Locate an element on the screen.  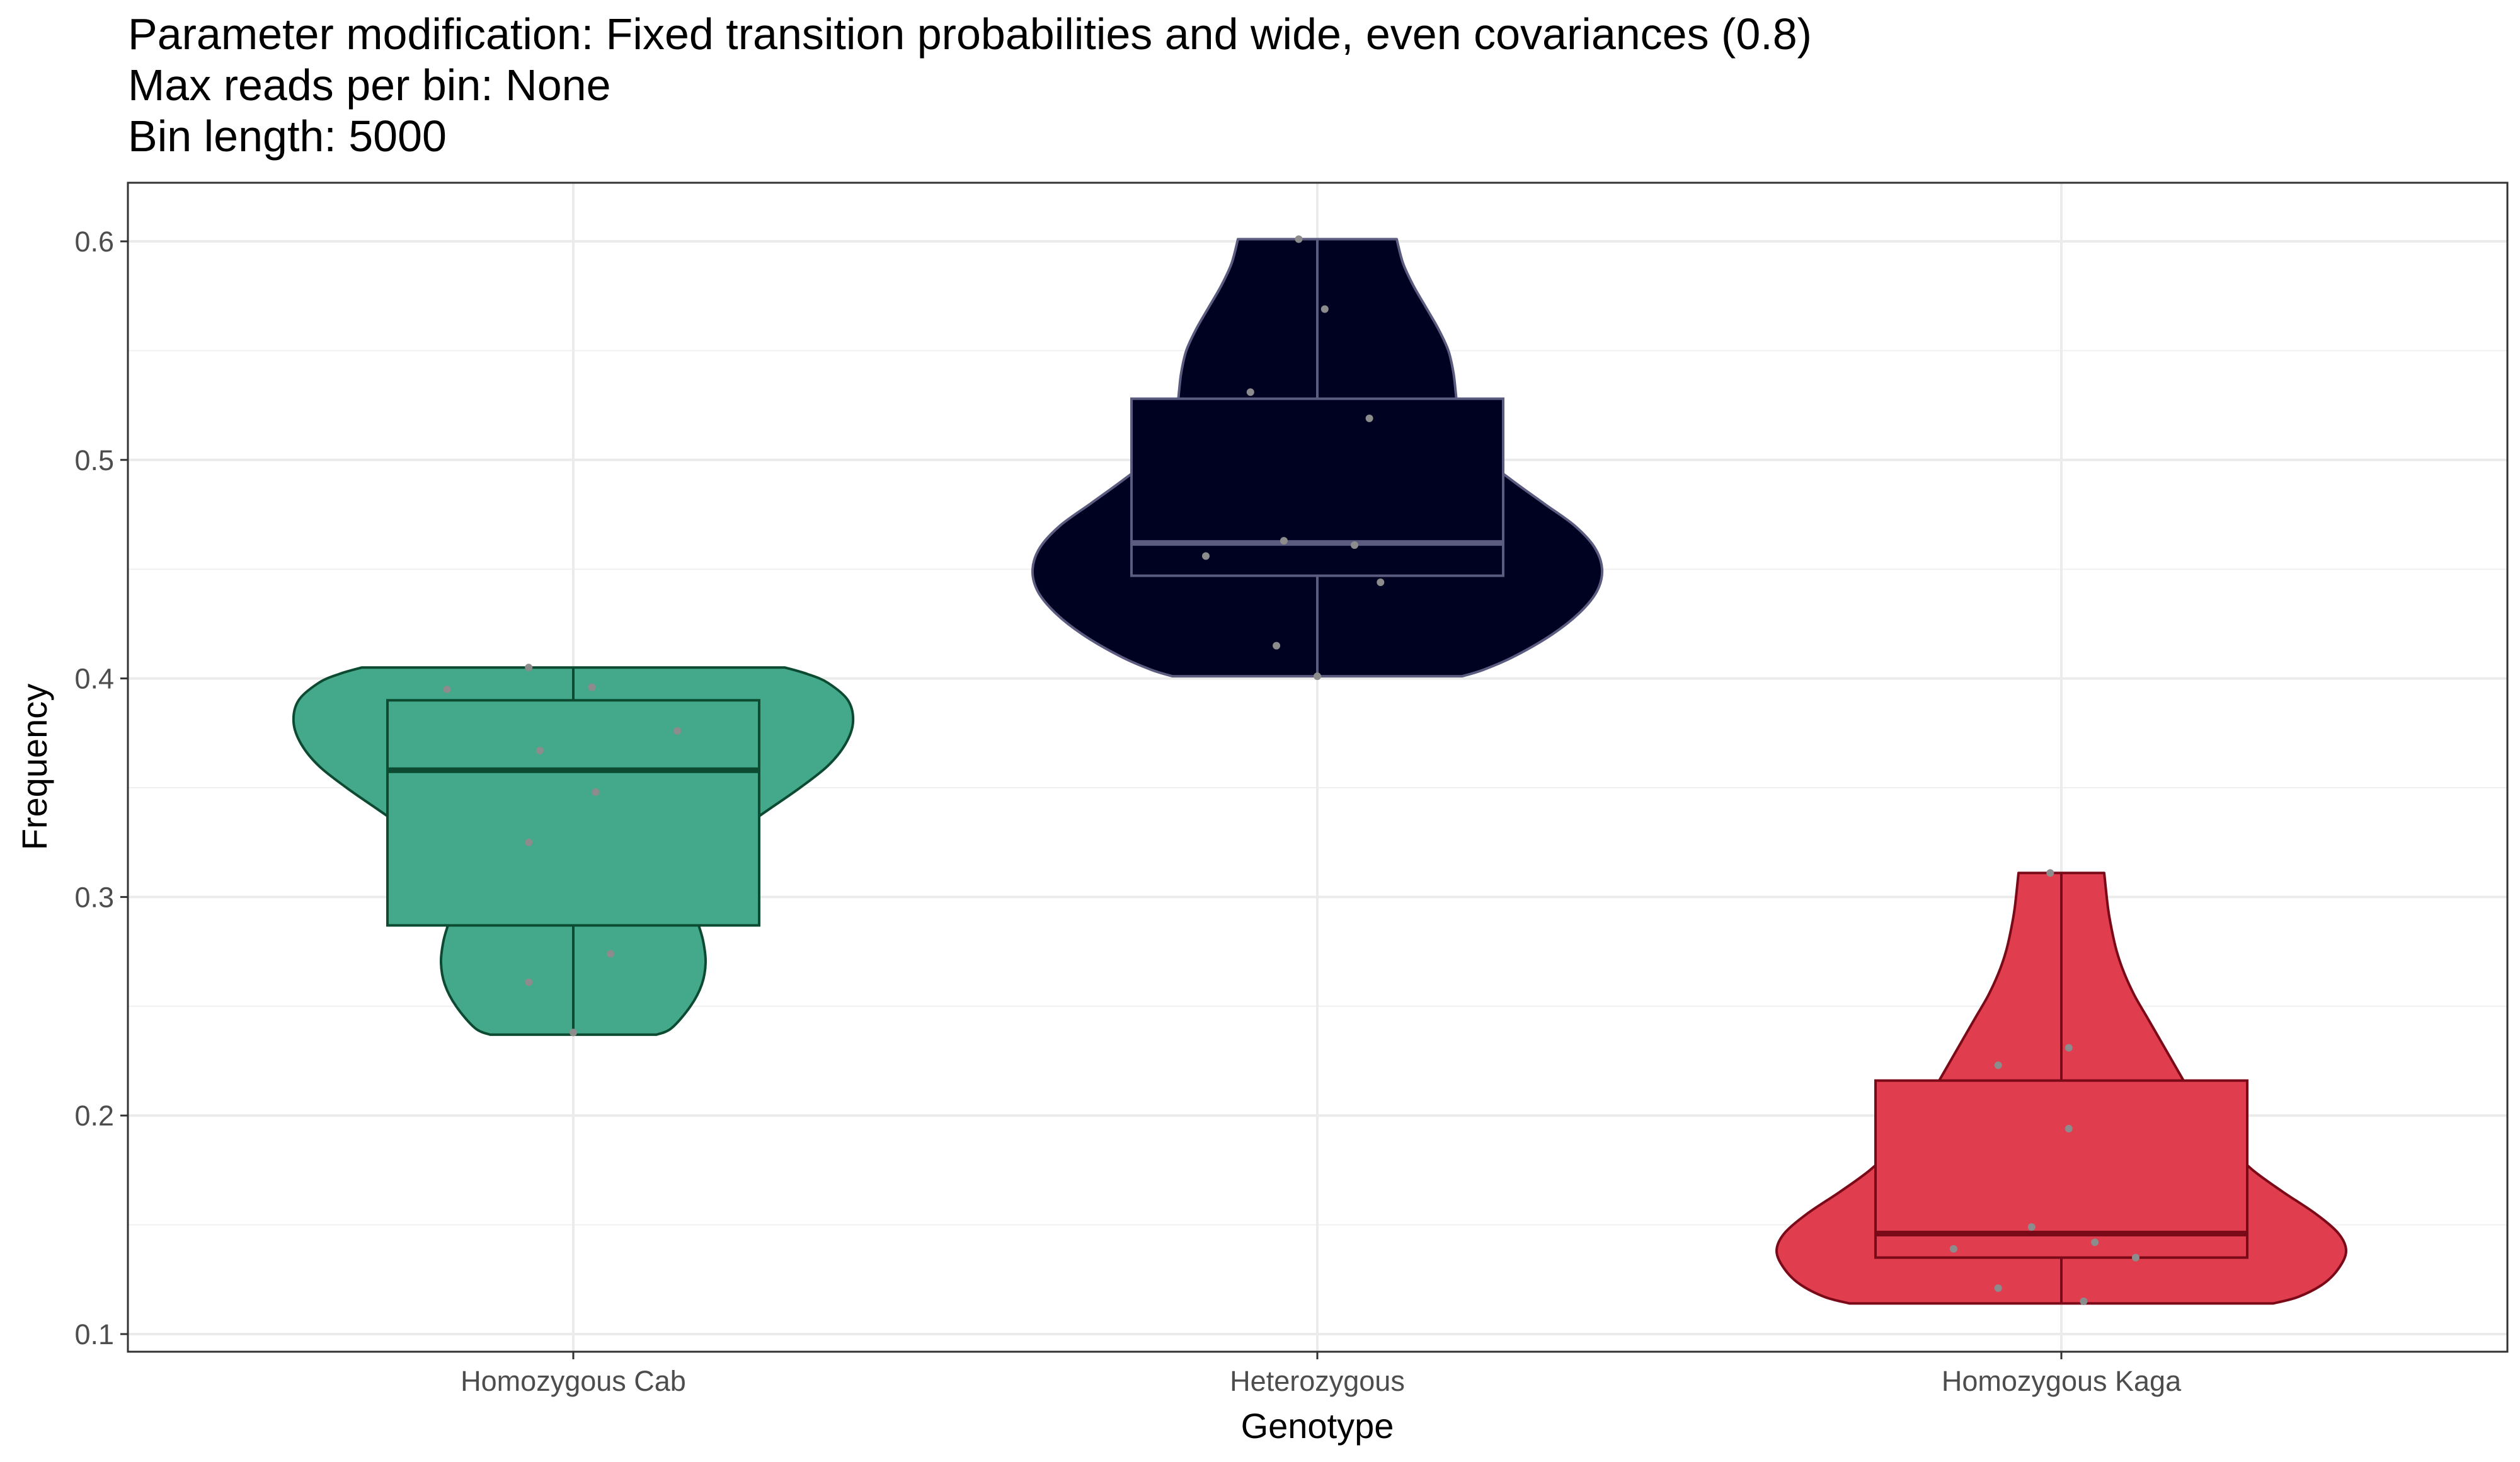
y-tick-label: 0.1 is located at coordinates (94, 1334).